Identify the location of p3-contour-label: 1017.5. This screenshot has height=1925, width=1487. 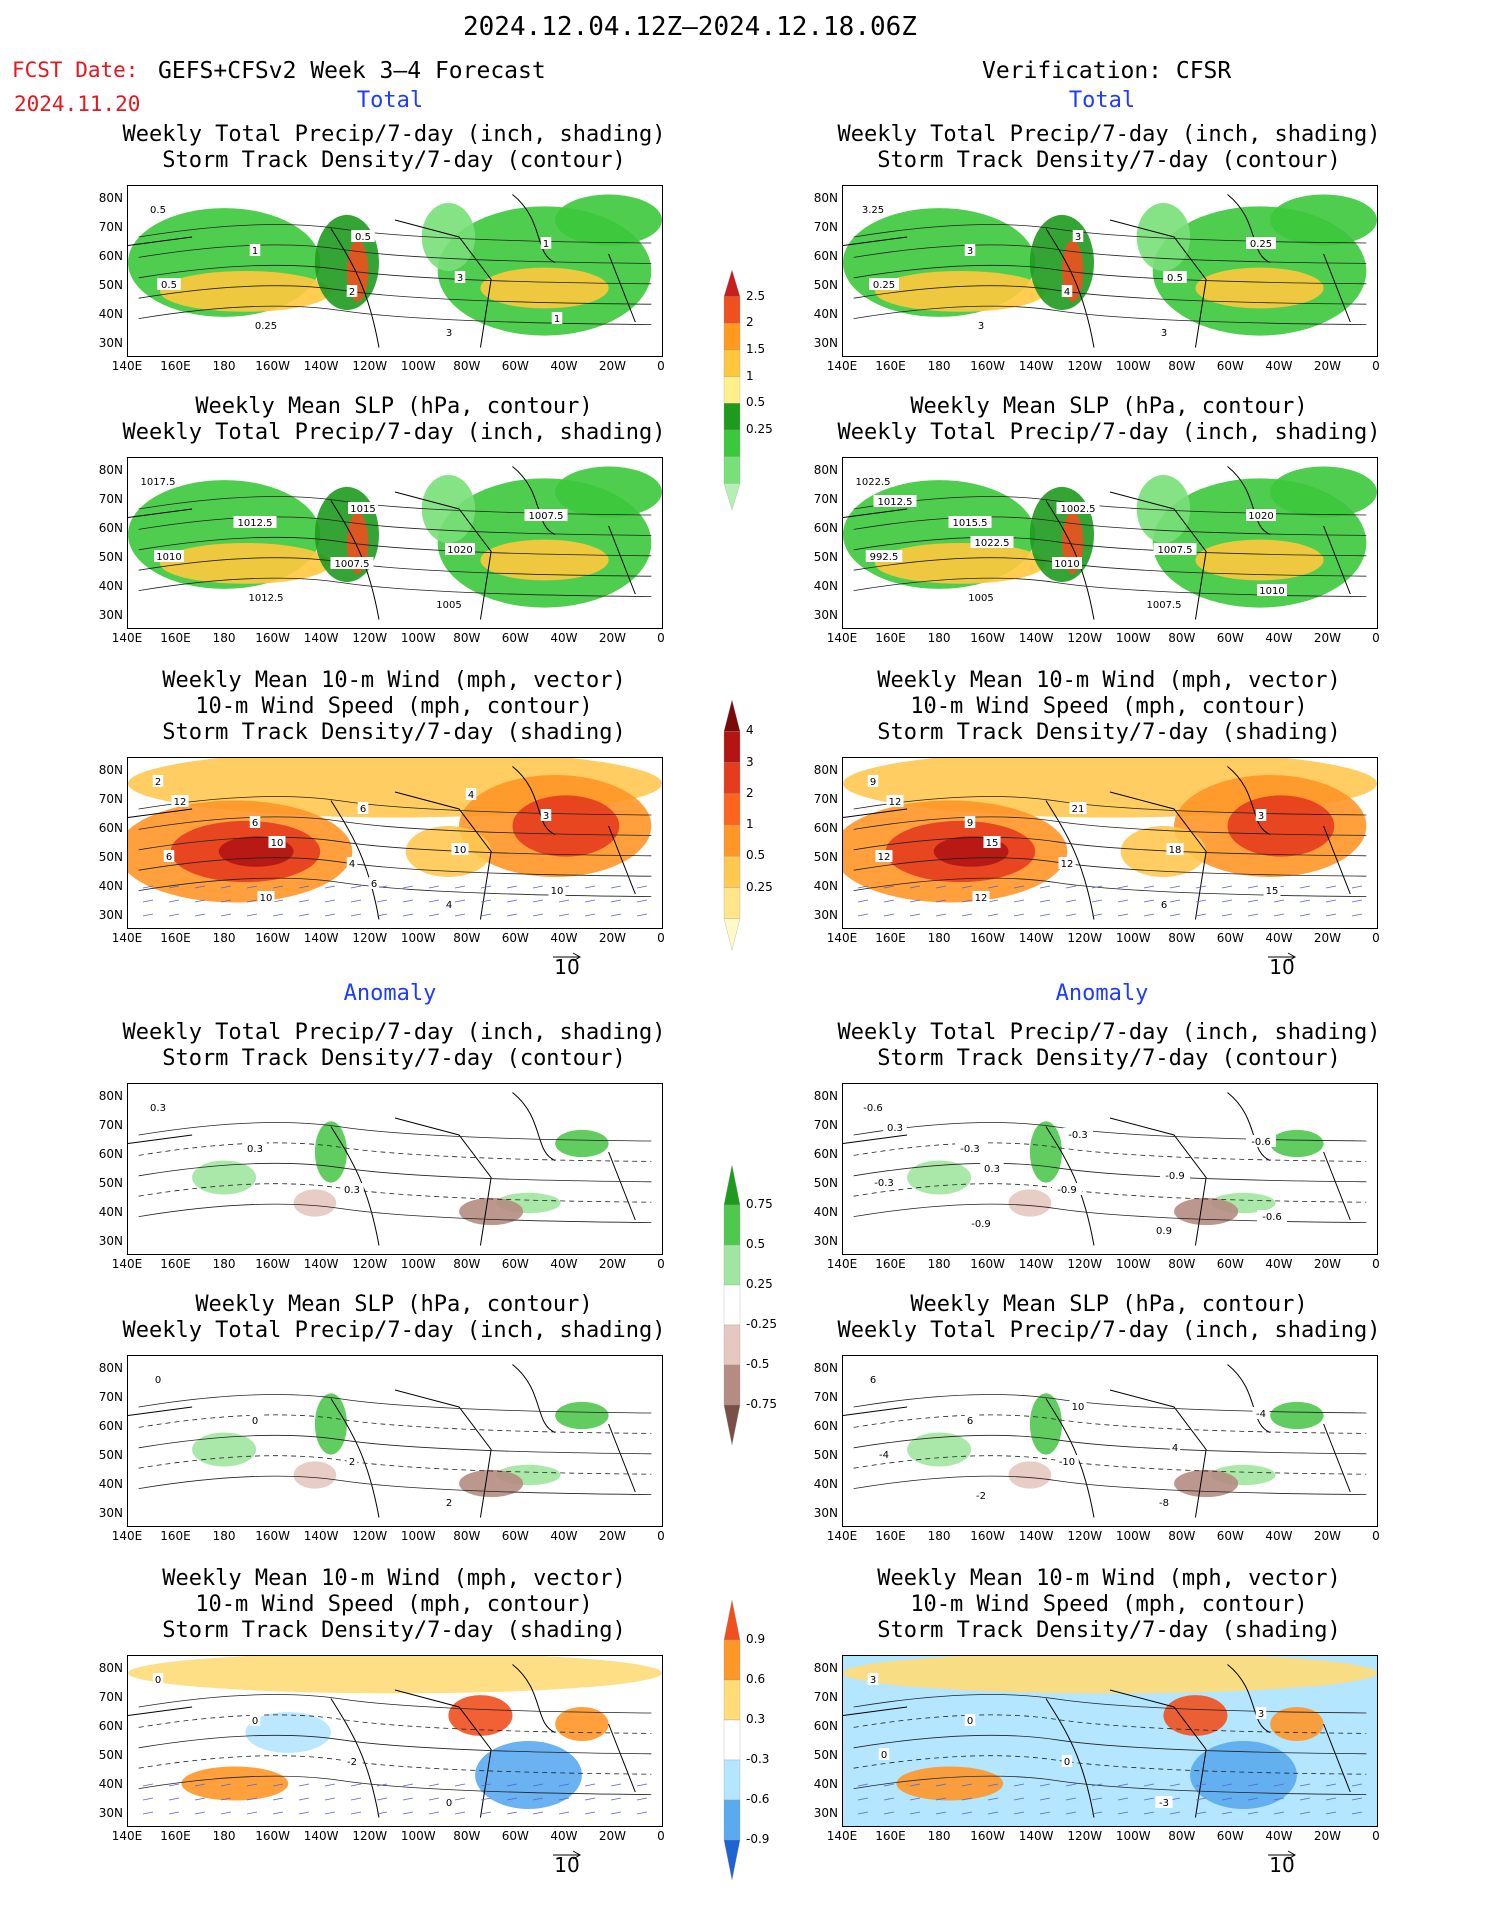
(158, 482).